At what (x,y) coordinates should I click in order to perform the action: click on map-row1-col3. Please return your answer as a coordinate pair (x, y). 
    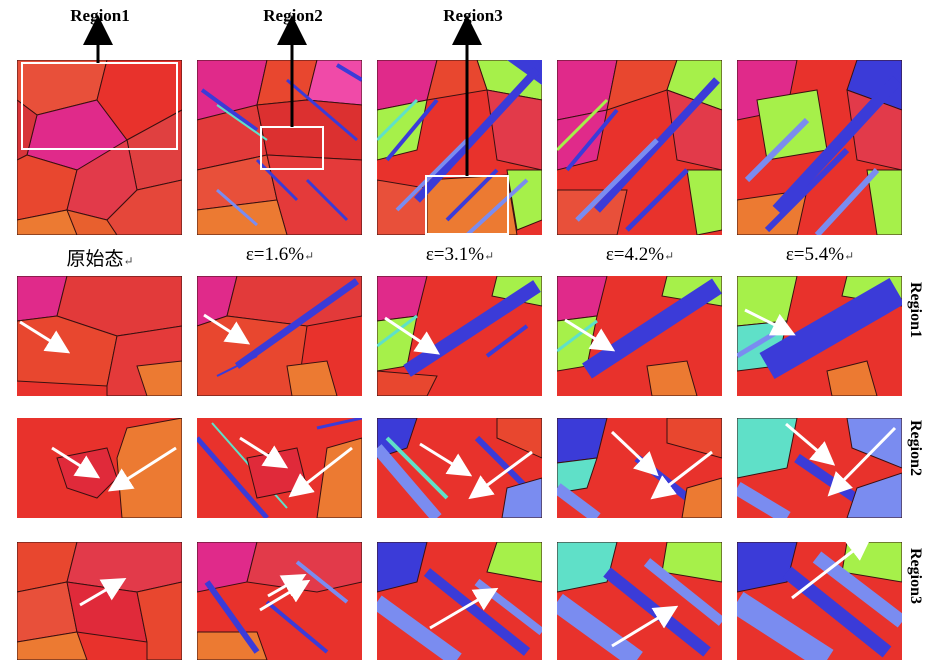
    Looking at the image, I should click on (459, 147).